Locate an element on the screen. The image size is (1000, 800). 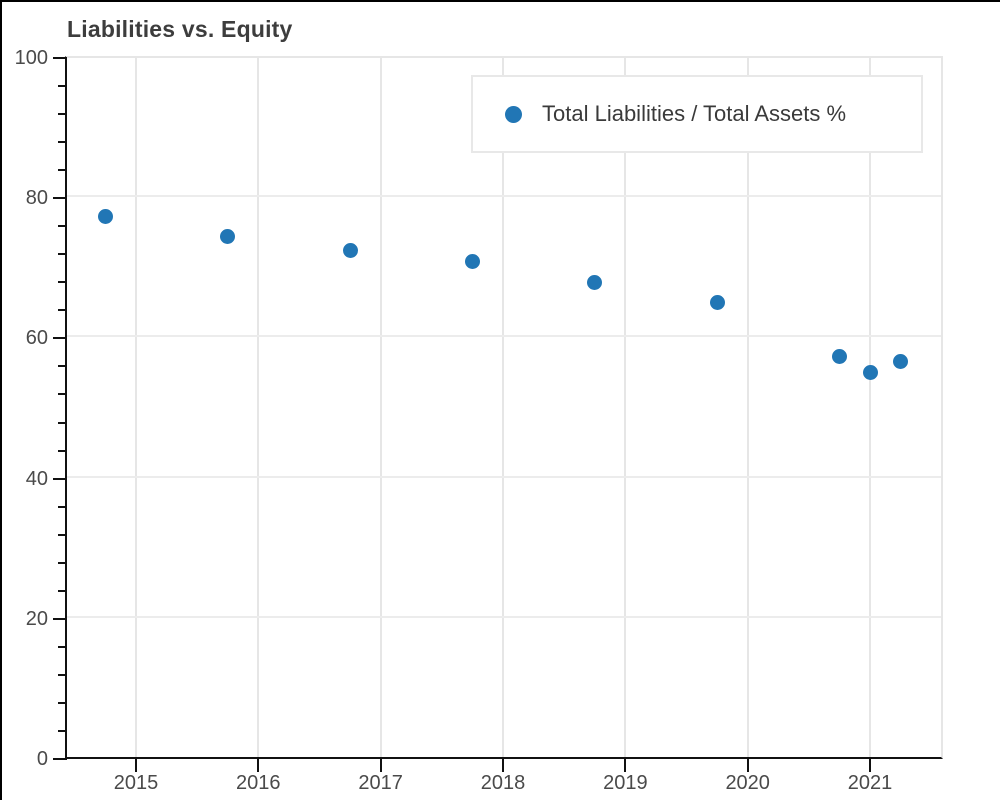
x-axis-tick-label: 2016 is located at coordinates (258, 783).